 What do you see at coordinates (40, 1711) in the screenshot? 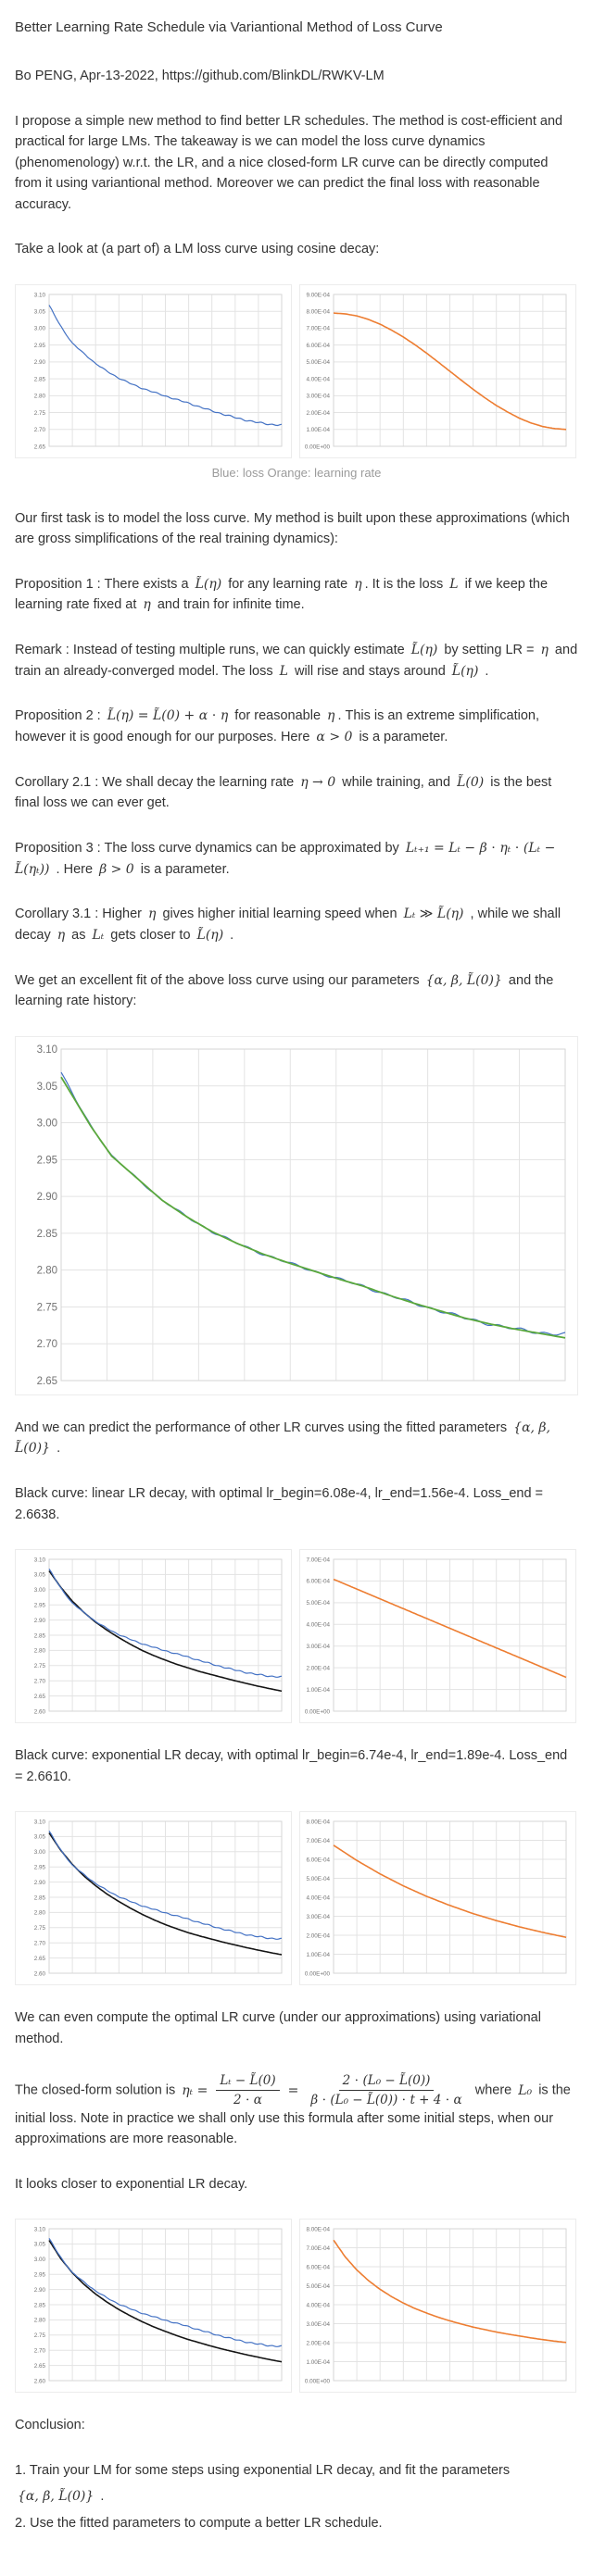
I see `svg-text: 2.60` at bounding box center [40, 1711].